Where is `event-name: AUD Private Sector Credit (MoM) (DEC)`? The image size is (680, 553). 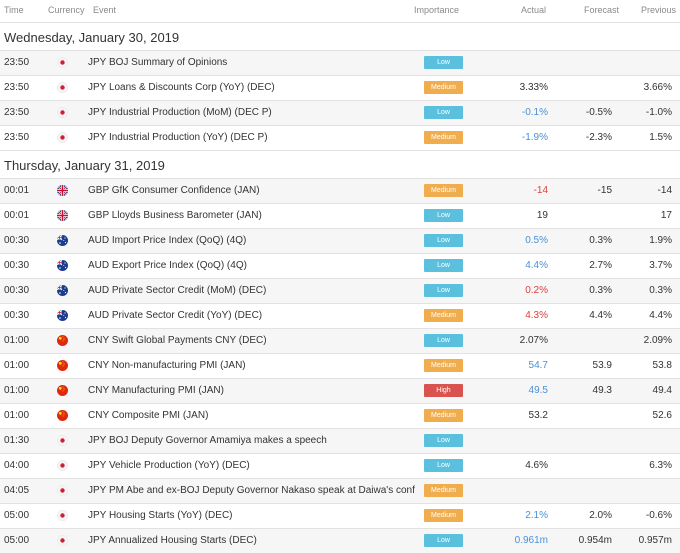 event-name: AUD Private Sector Credit (MoM) (DEC) is located at coordinates (177, 290).